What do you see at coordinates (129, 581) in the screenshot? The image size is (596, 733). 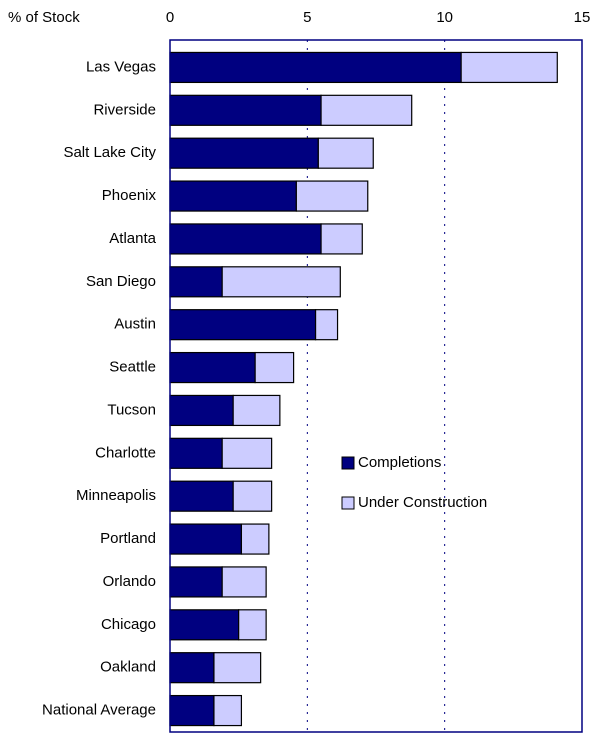 I see `y-tick-label: Orlando` at bounding box center [129, 581].